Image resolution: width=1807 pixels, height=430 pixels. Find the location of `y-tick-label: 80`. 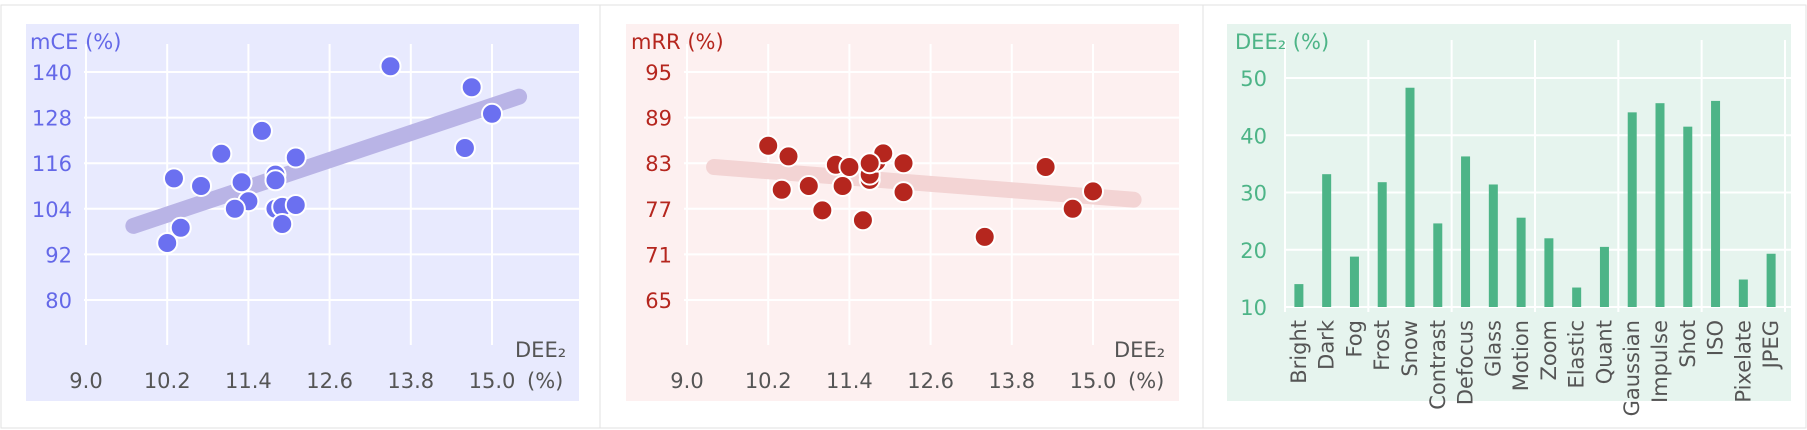

y-tick-label: 80 is located at coordinates (58, 301).